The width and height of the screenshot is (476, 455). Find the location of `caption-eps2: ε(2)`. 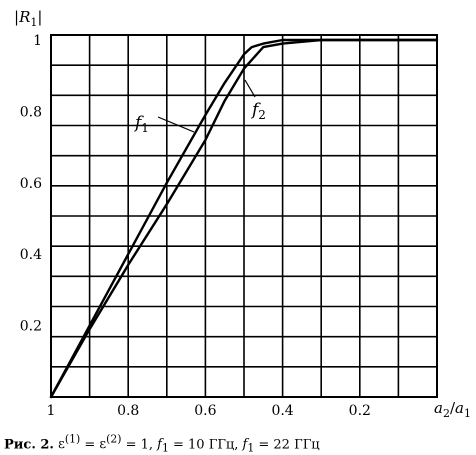

caption-eps2: ε(2) is located at coordinates (110, 443).